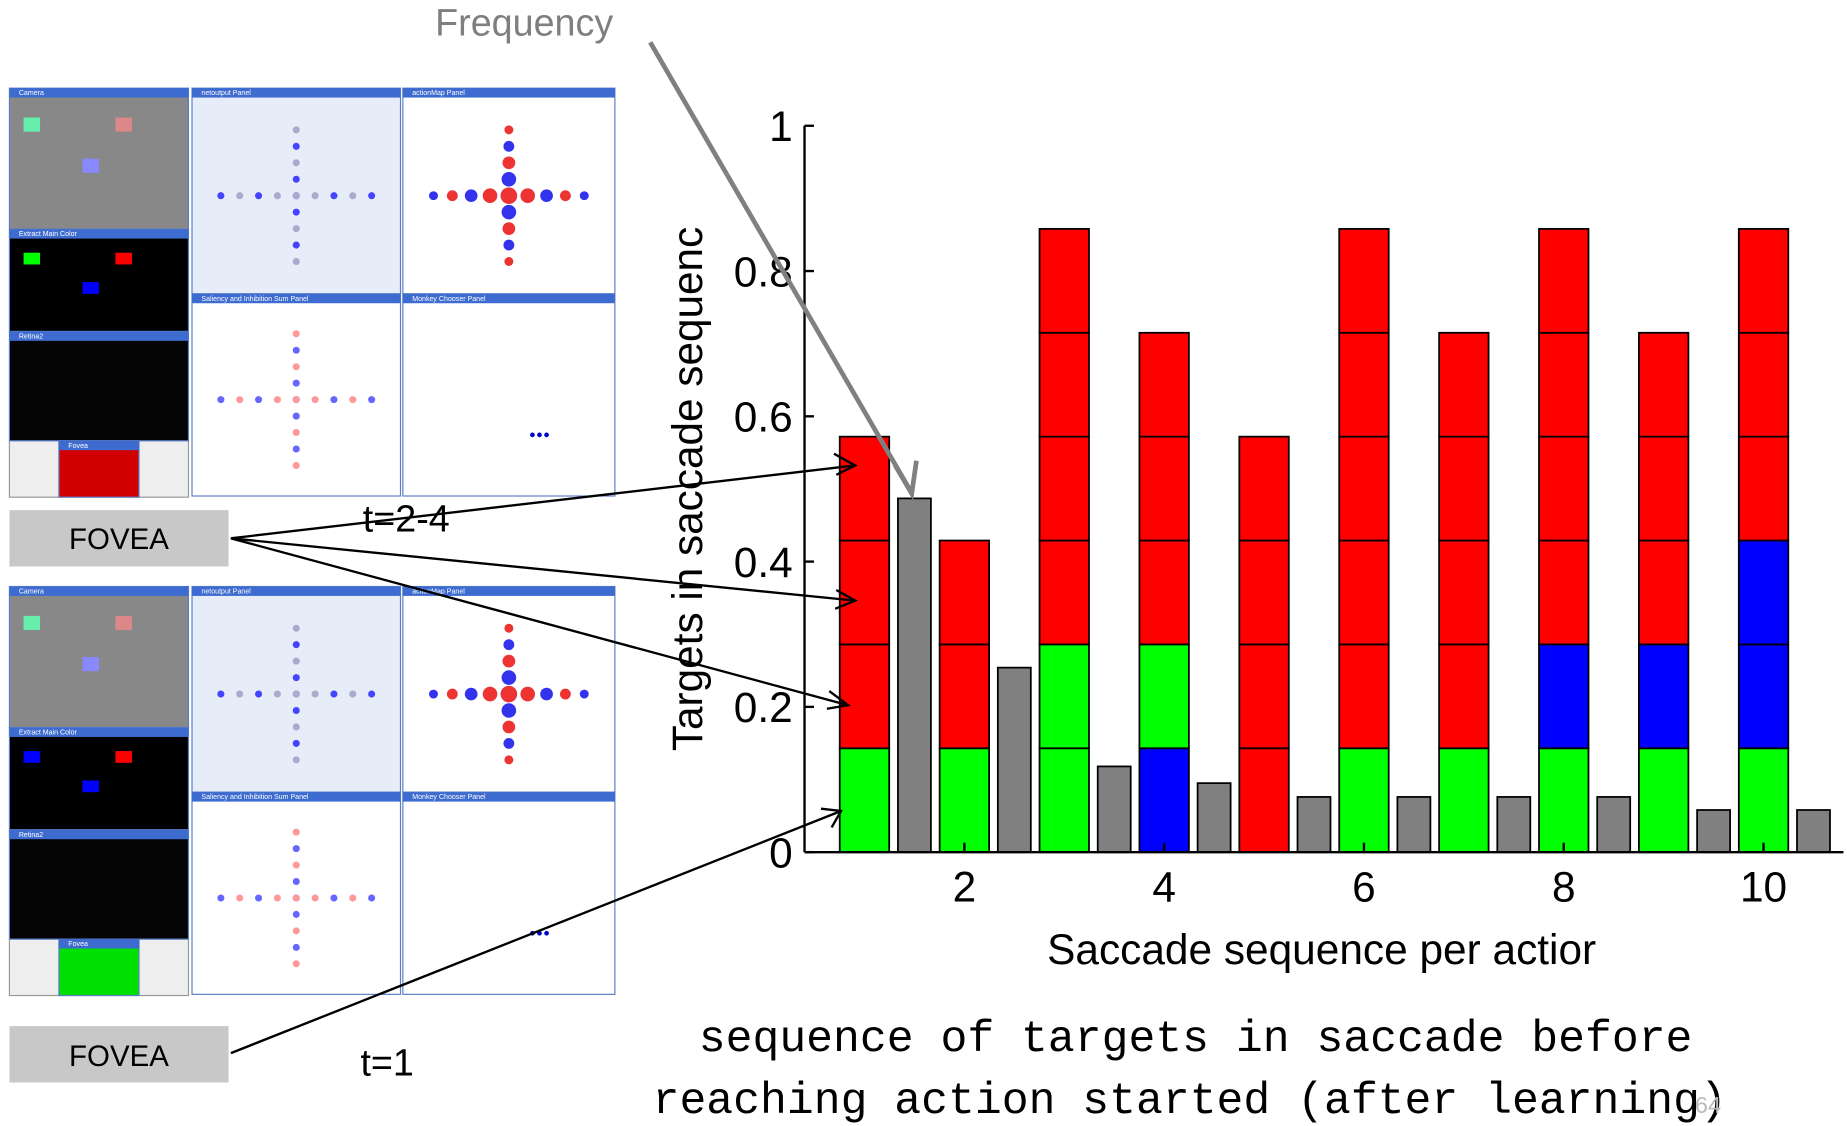 This screenshot has height=1126, width=1847. Describe the element at coordinates (1190, 1101) in the screenshot. I see `caption: reaching action started (after learning)` at that location.